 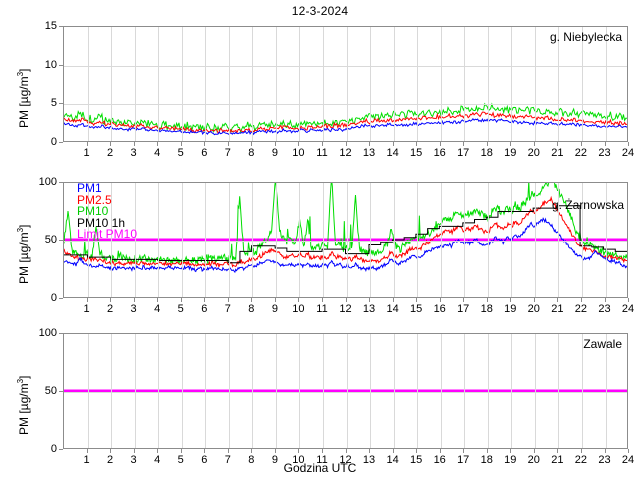 What do you see at coordinates (53, 103) in the screenshot?
I see `y-tick-label: 5` at bounding box center [53, 103].